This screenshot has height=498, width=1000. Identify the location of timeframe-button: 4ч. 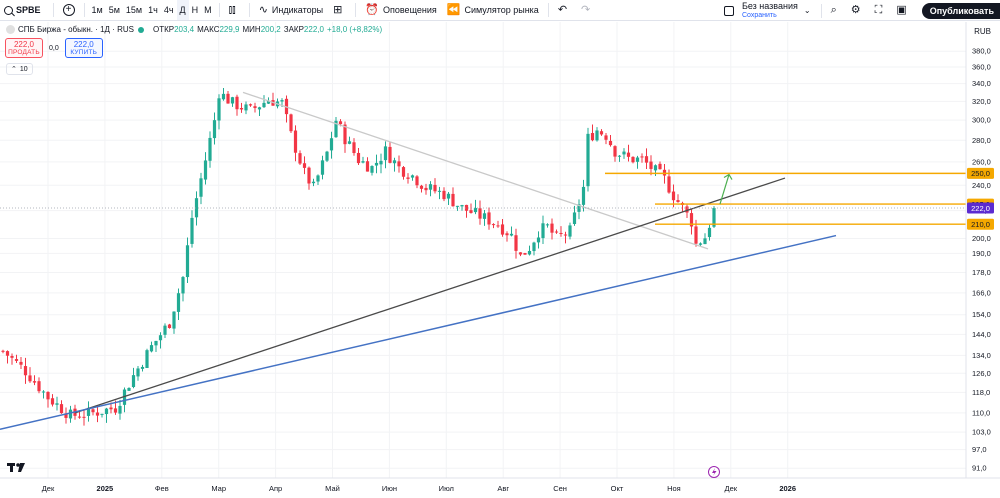
(168, 10).